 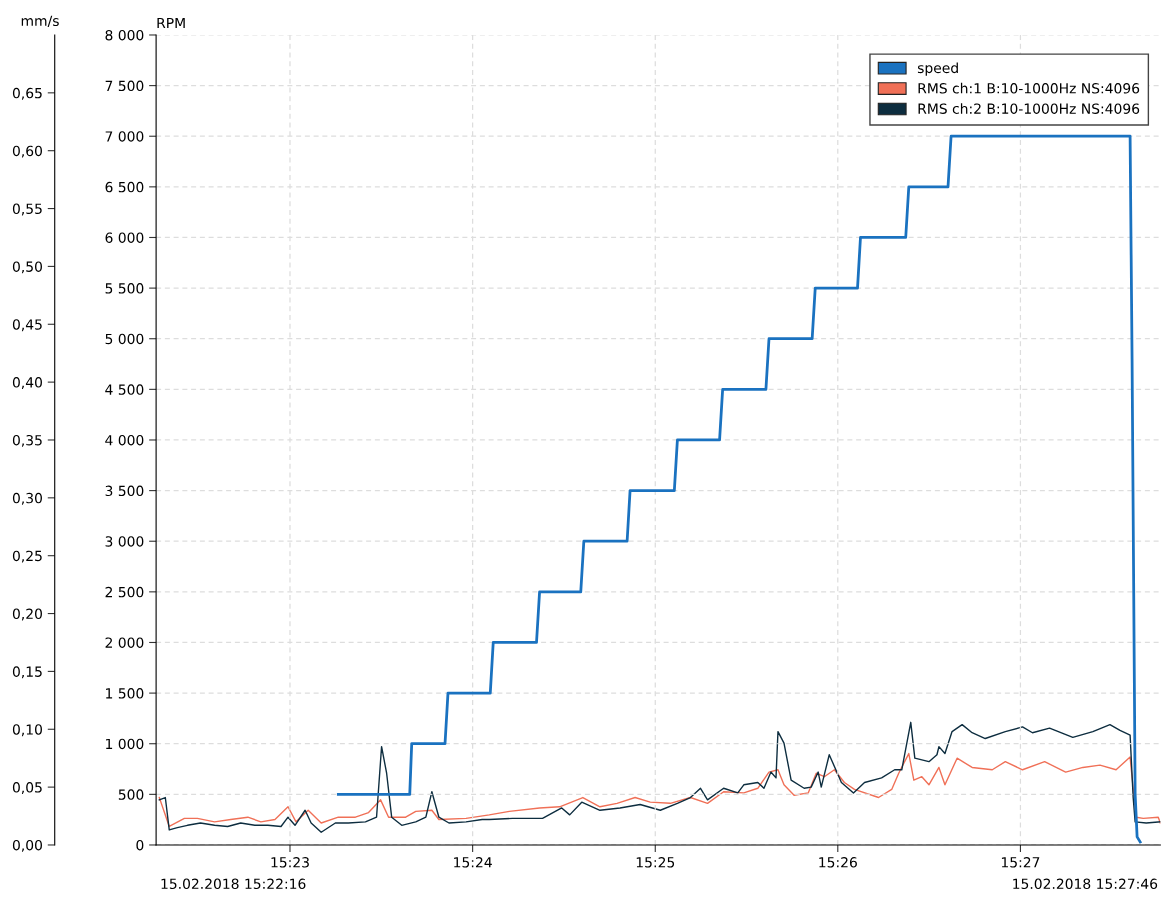 What do you see at coordinates (1029, 108) in the screenshot?
I see `legend-label: RMS ch:2 B:10-1000Hz NS:4096` at bounding box center [1029, 108].